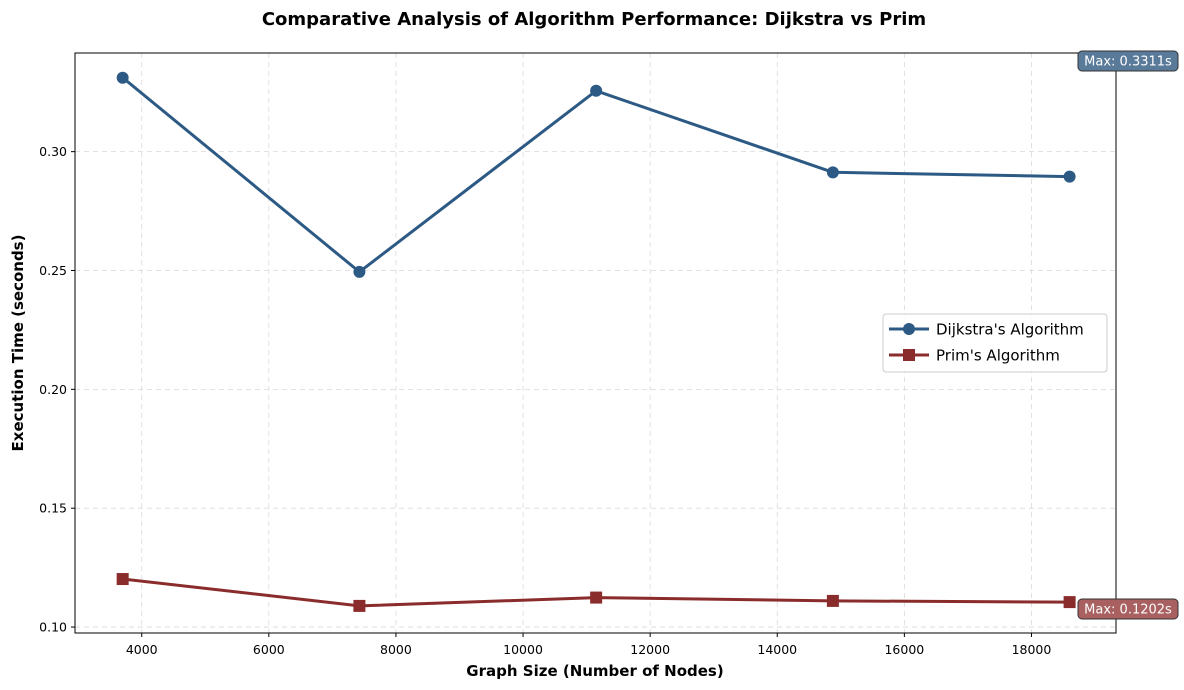 The width and height of the screenshot is (1184, 690). What do you see at coordinates (523, 649) in the screenshot?
I see `x-tick-label: 10000` at bounding box center [523, 649].